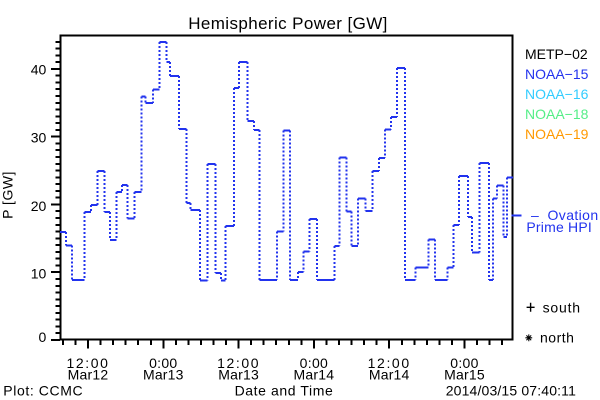  I want to click on svg-text: NOAA−15, so click(557, 74).